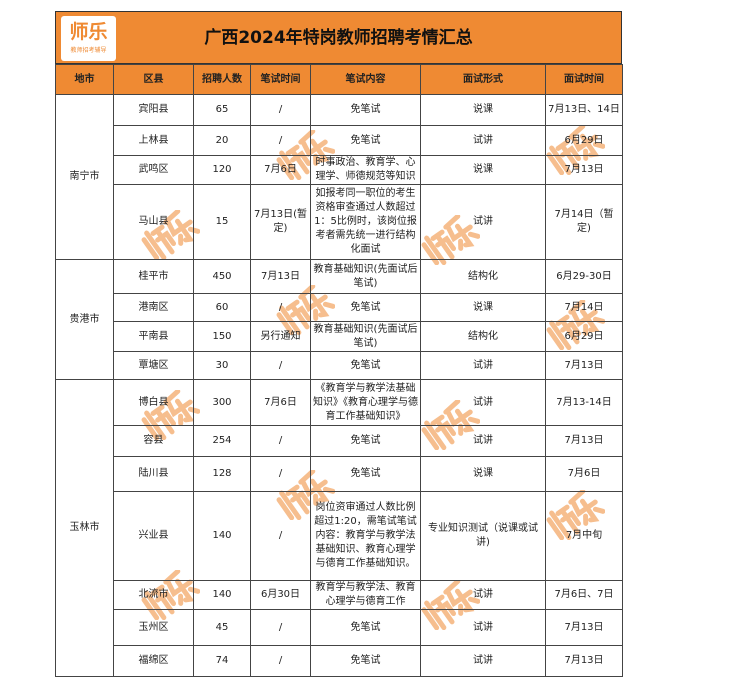 The width and height of the screenshot is (738, 677). I want to click on interview-time-cell: 6月29-30日, so click(584, 276).